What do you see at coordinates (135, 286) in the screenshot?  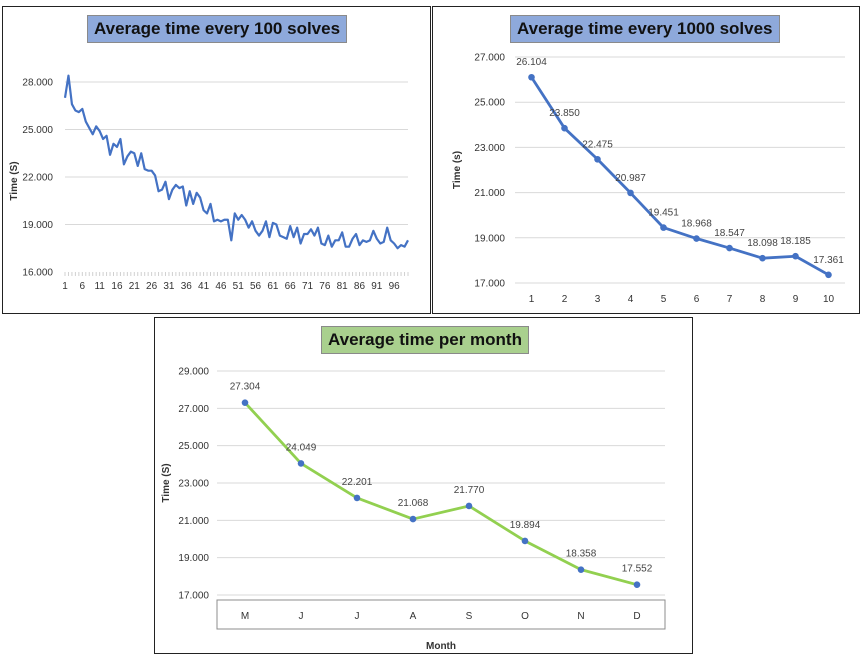 I see `x-tick-label: 21` at bounding box center [135, 286].